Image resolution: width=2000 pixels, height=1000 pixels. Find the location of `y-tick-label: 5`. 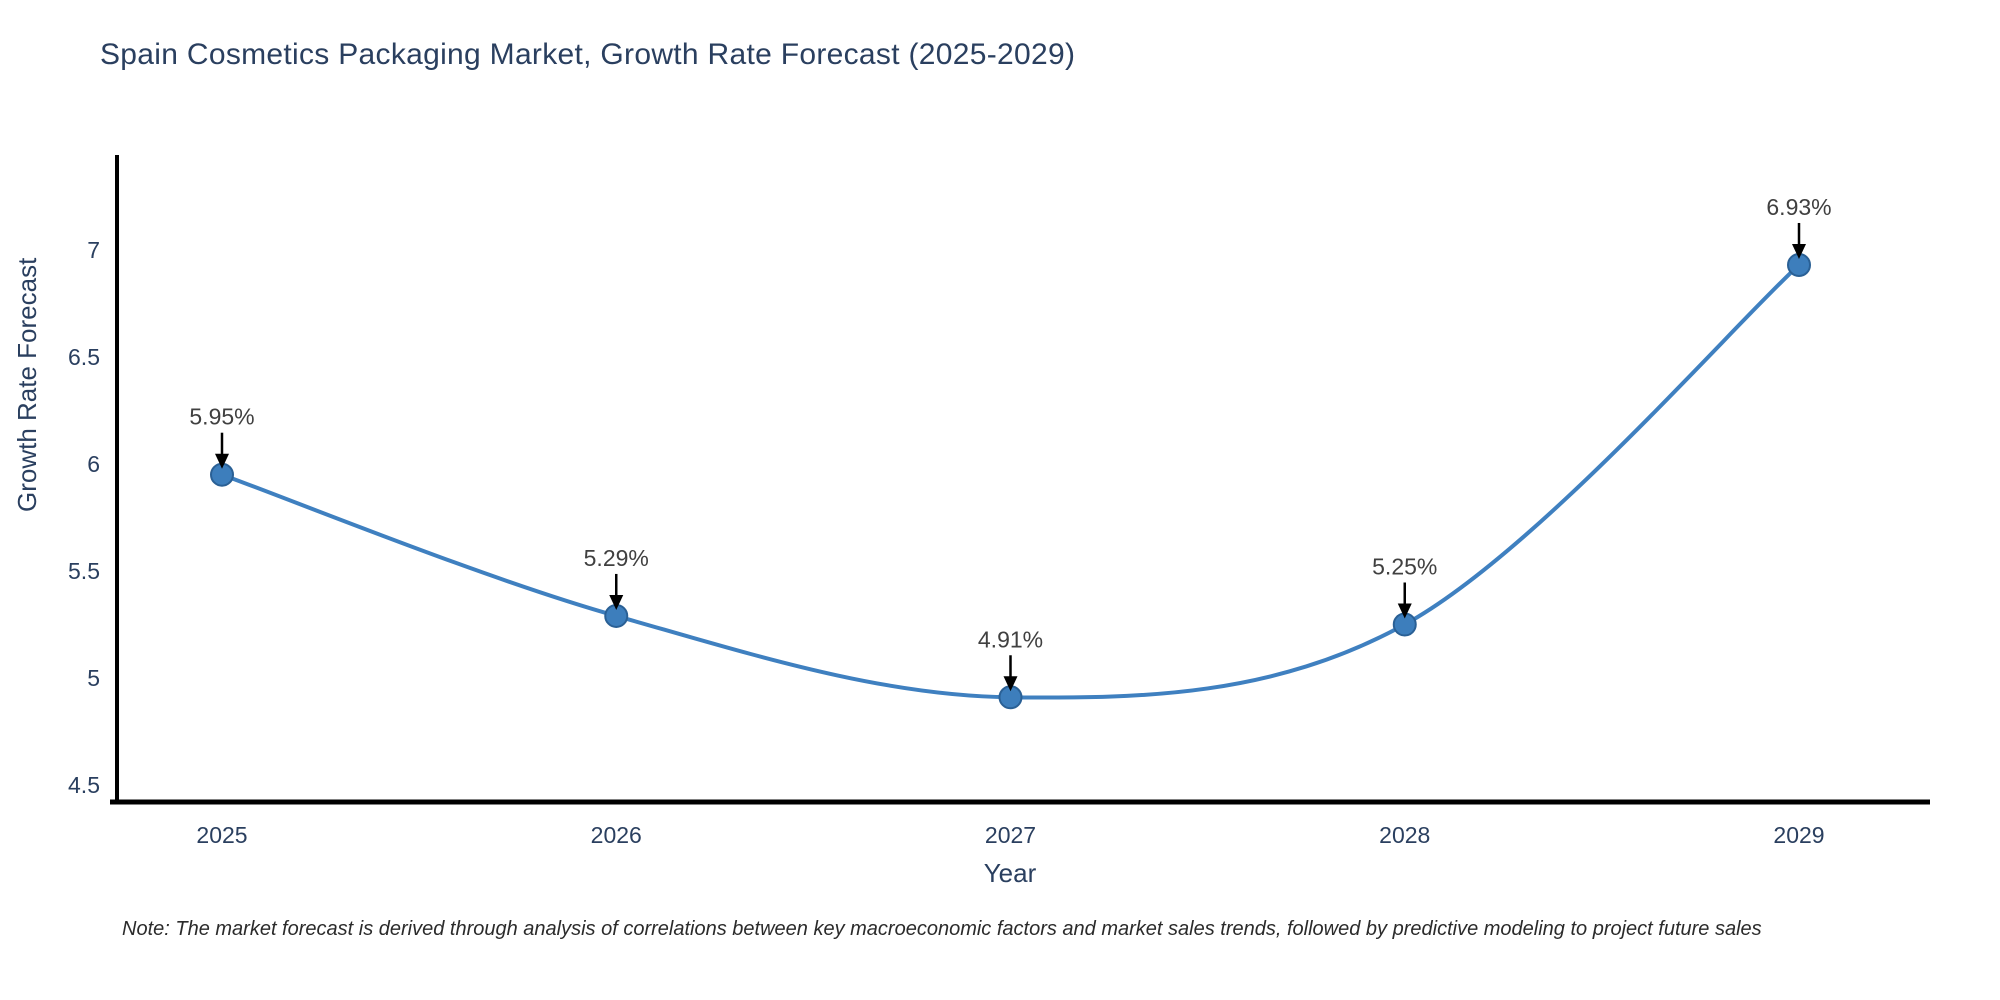

y-tick-label: 5 is located at coordinates (93, 678).